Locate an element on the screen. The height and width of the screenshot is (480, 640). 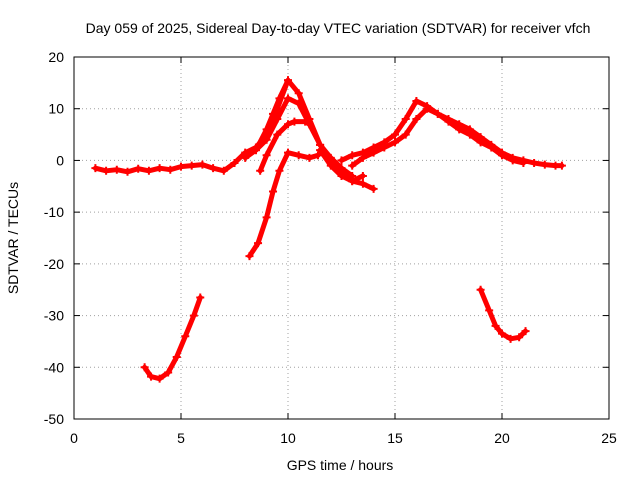
y-tick-label: 10 is located at coordinates (56, 109).